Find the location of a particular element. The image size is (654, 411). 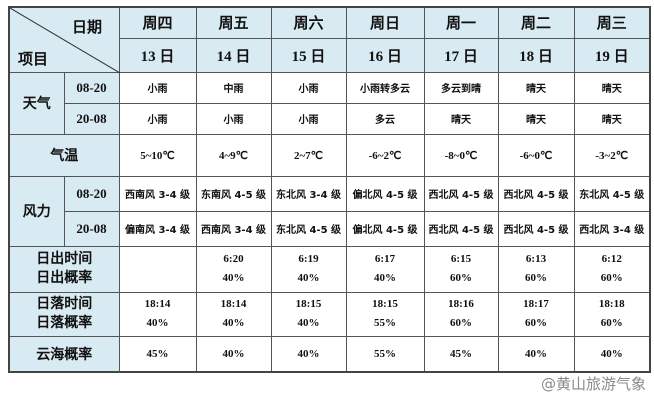

dow-cell: 周一 is located at coordinates (461, 22).